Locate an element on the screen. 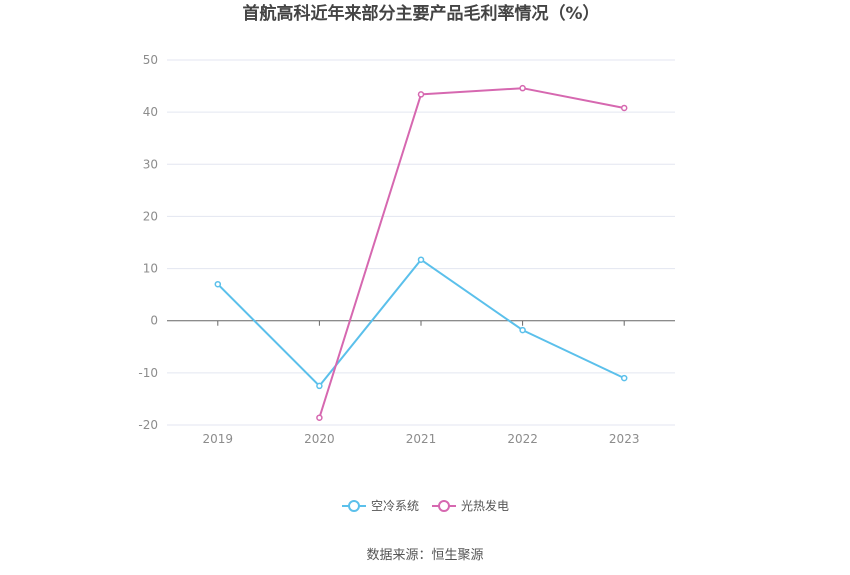 Image resolution: width=850 pixels, height=575 pixels. x-tick-label: 2021 is located at coordinates (421, 439).